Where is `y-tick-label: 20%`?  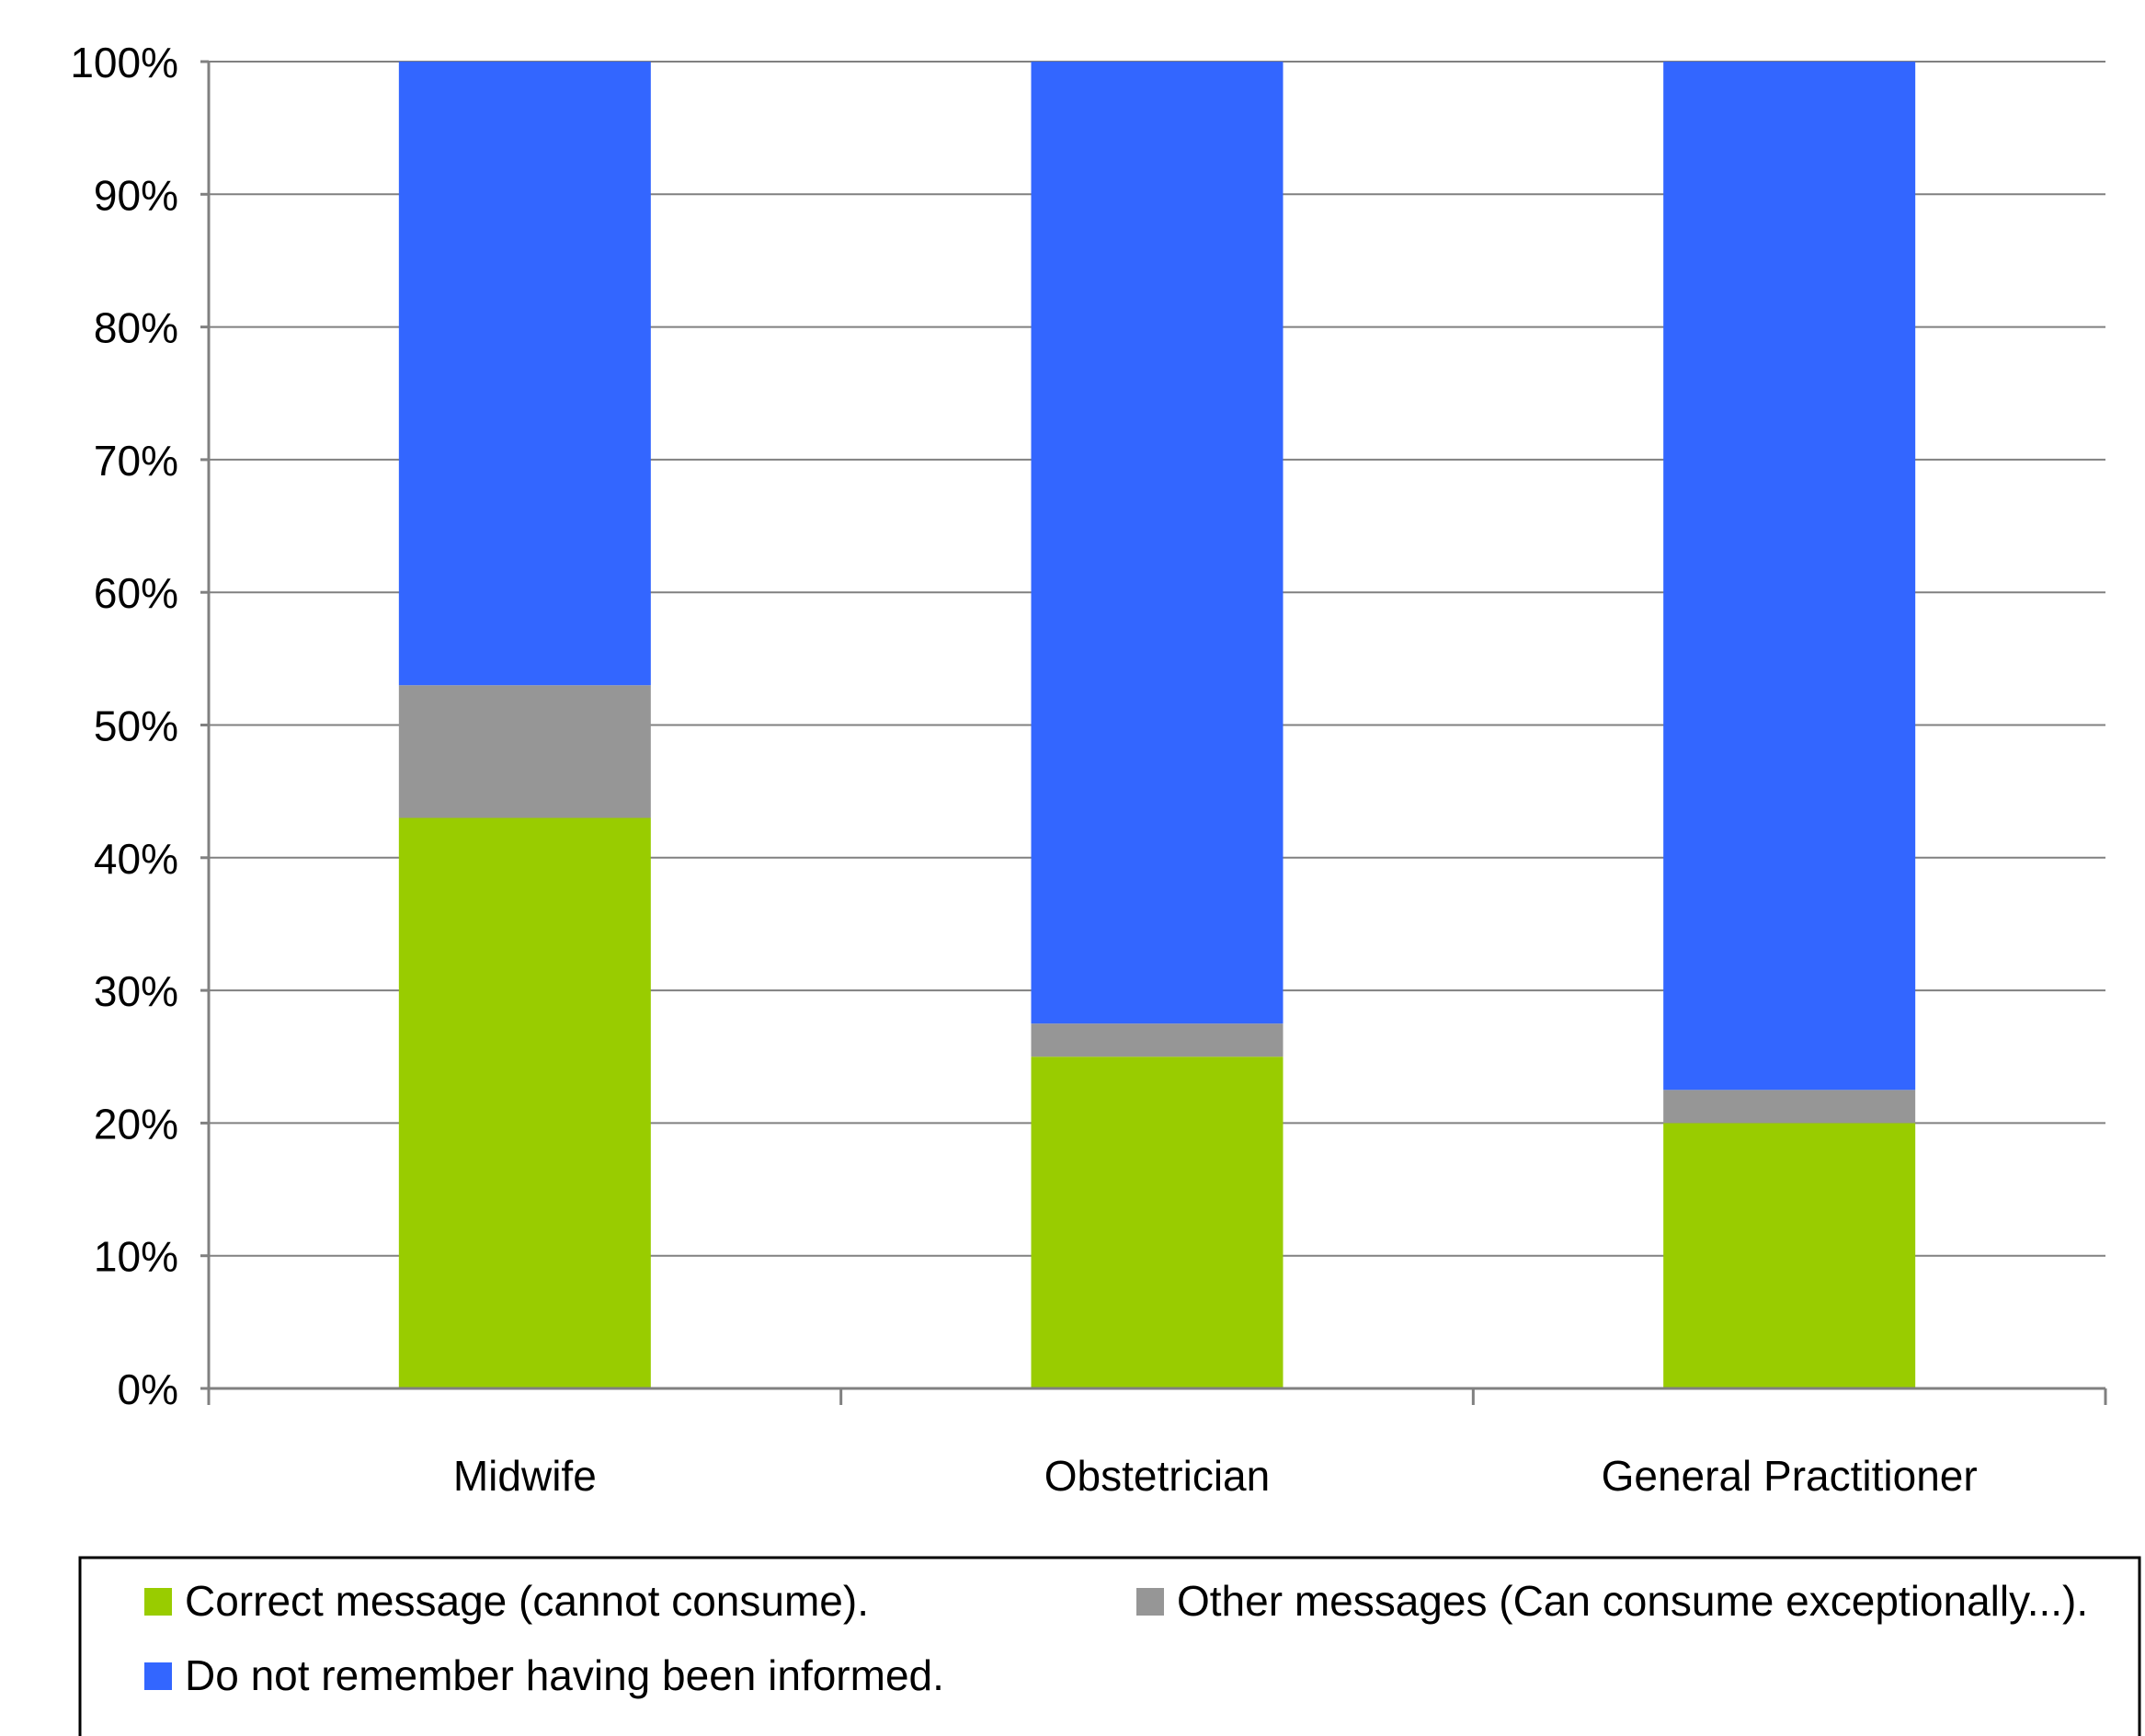 y-tick-label: 20% is located at coordinates (136, 1124).